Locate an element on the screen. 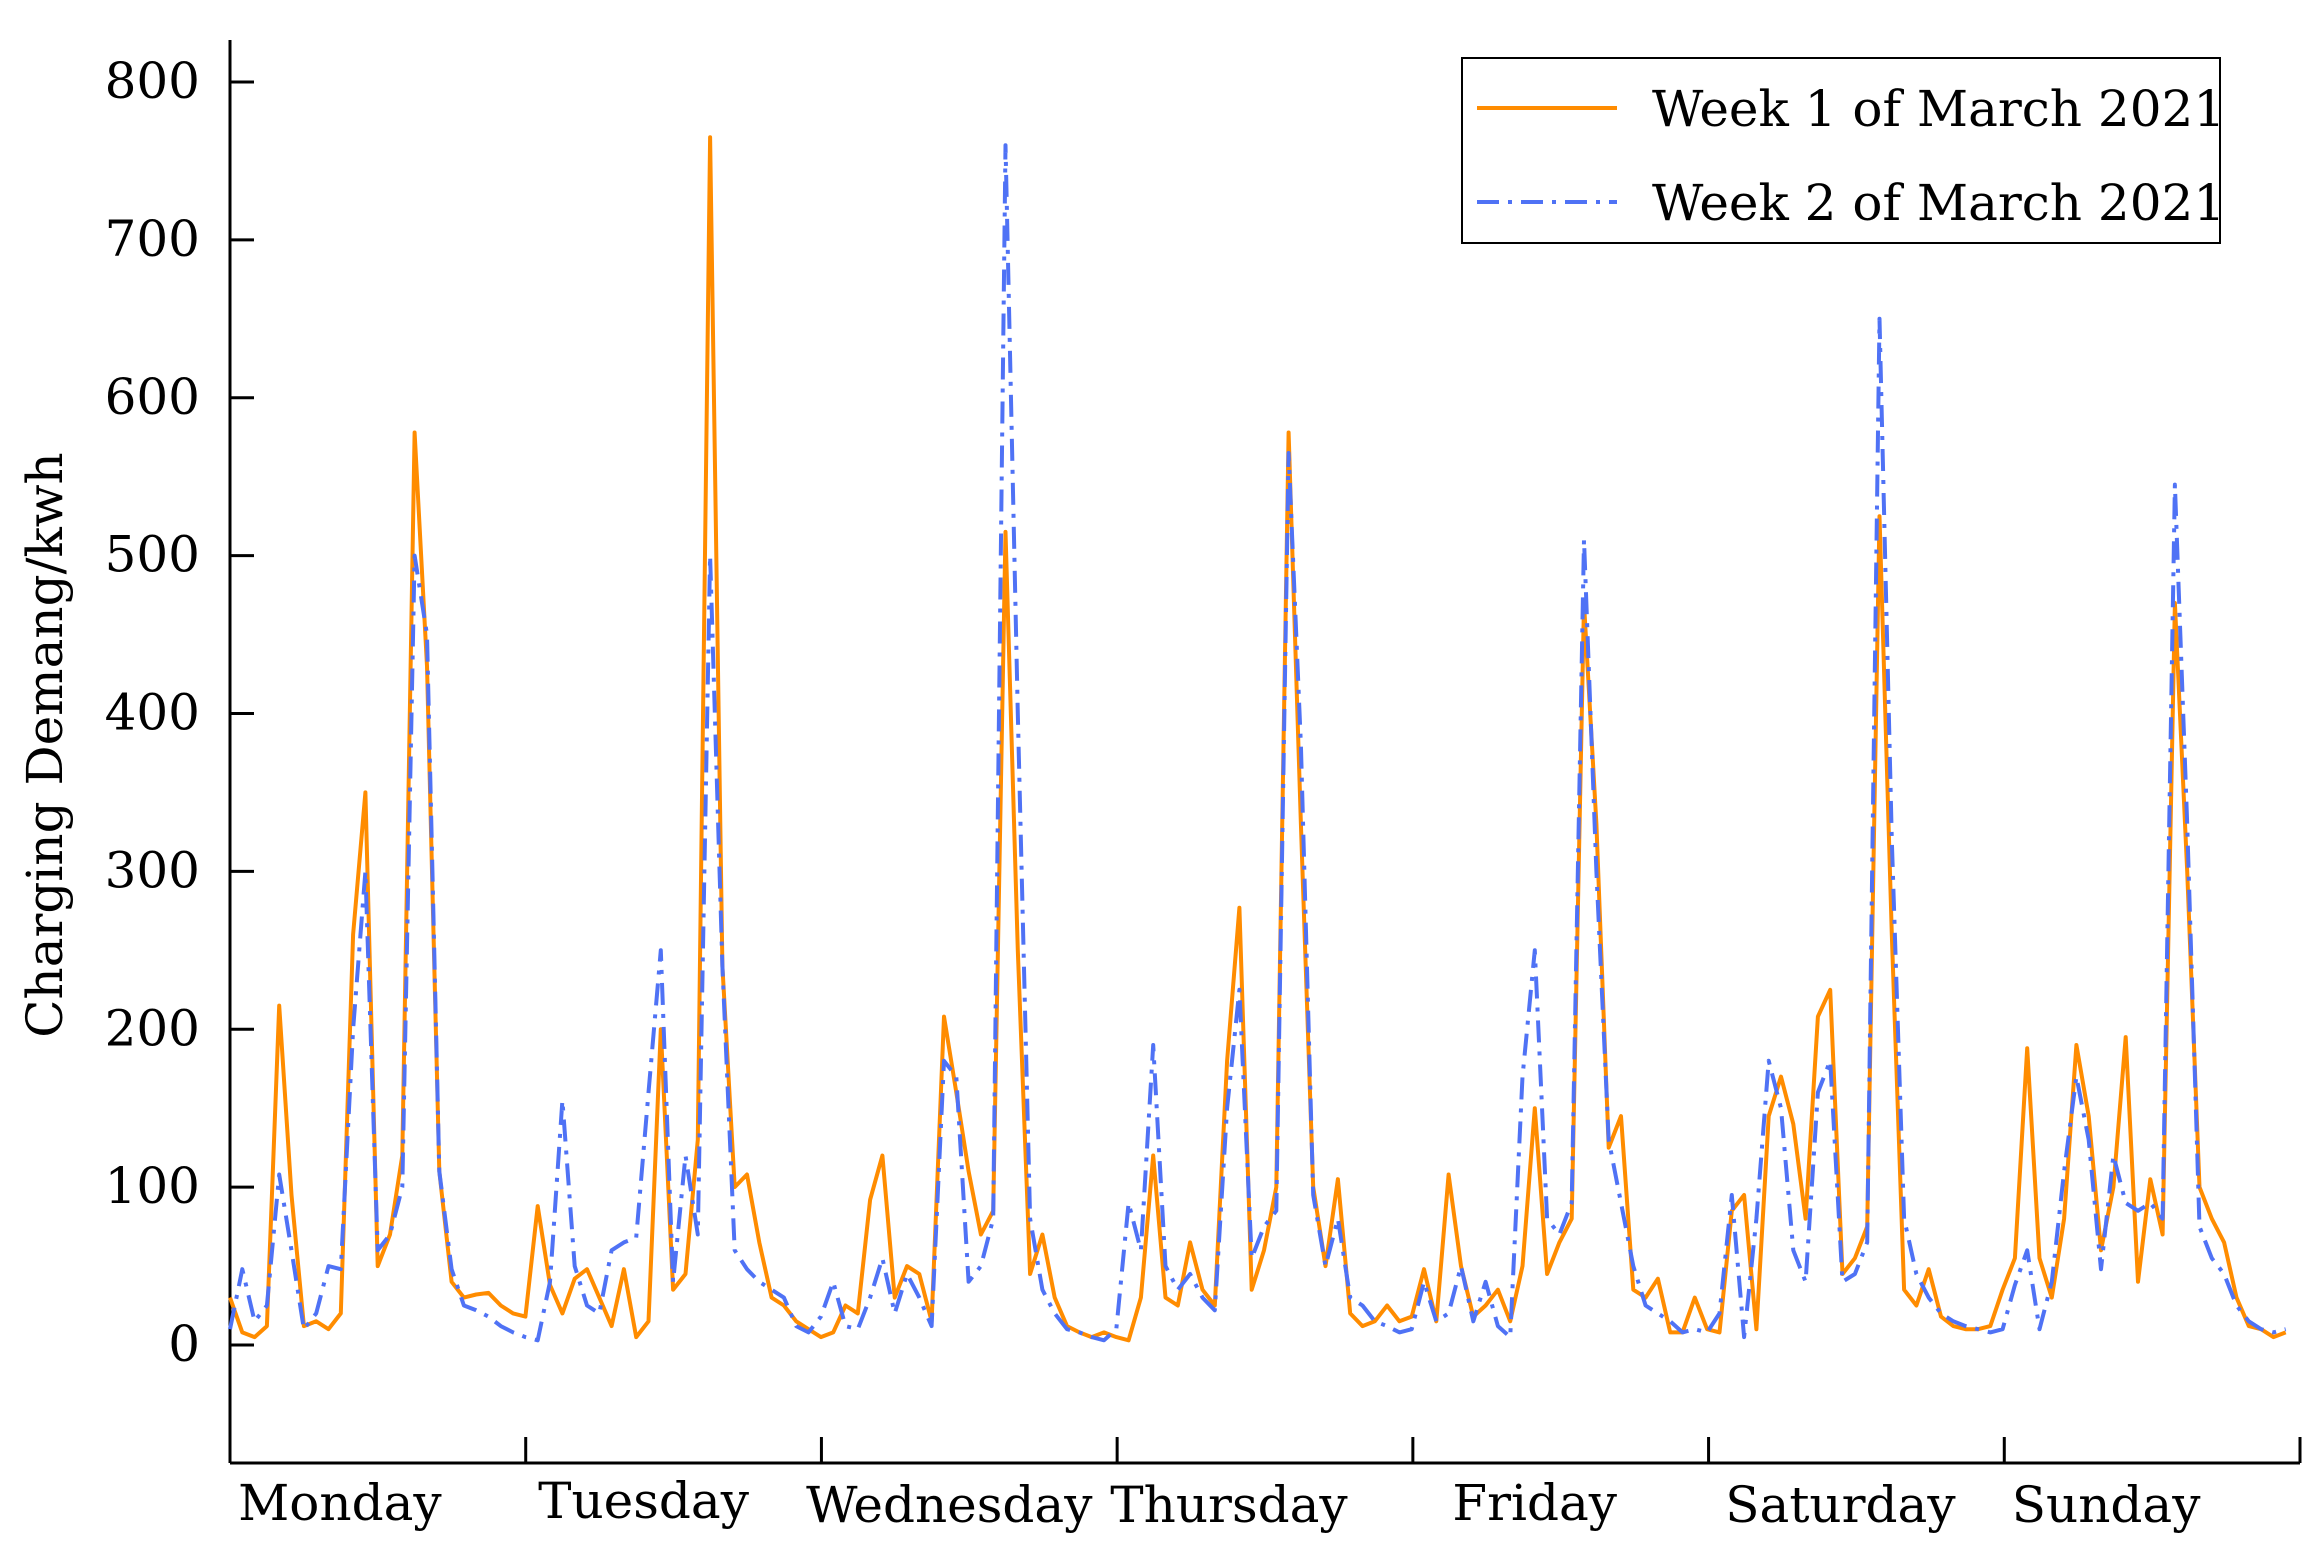 Image resolution: width=2313 pixels, height=1568 pixels. legend-label-week-1: Week 1 of March 2021 is located at coordinates (1938, 109).